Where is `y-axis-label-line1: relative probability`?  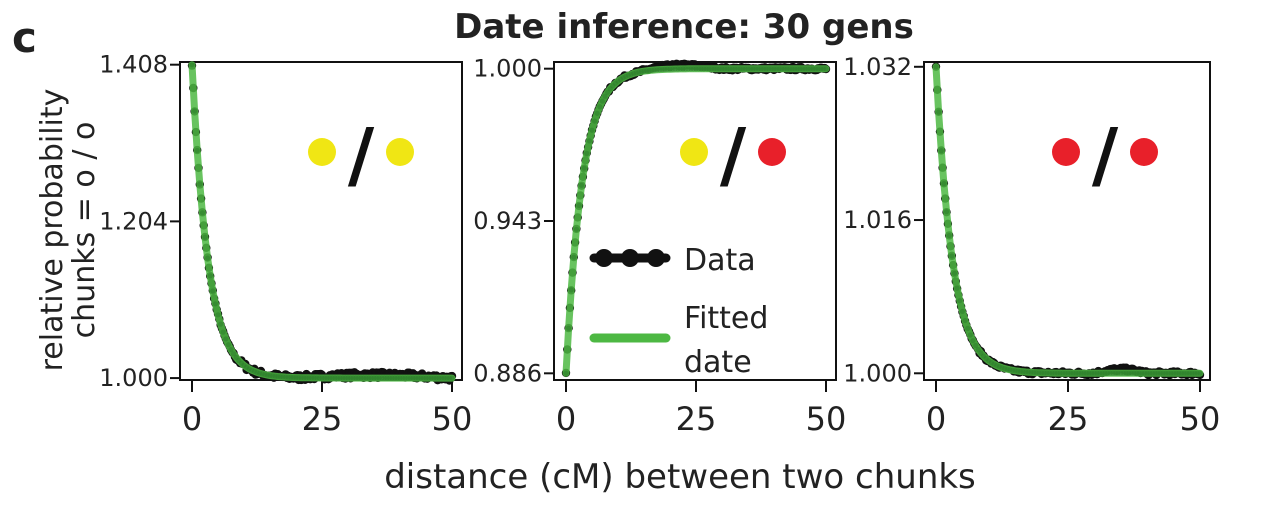
y-axis-label-line1: relative probability is located at coordinates (52, 230).